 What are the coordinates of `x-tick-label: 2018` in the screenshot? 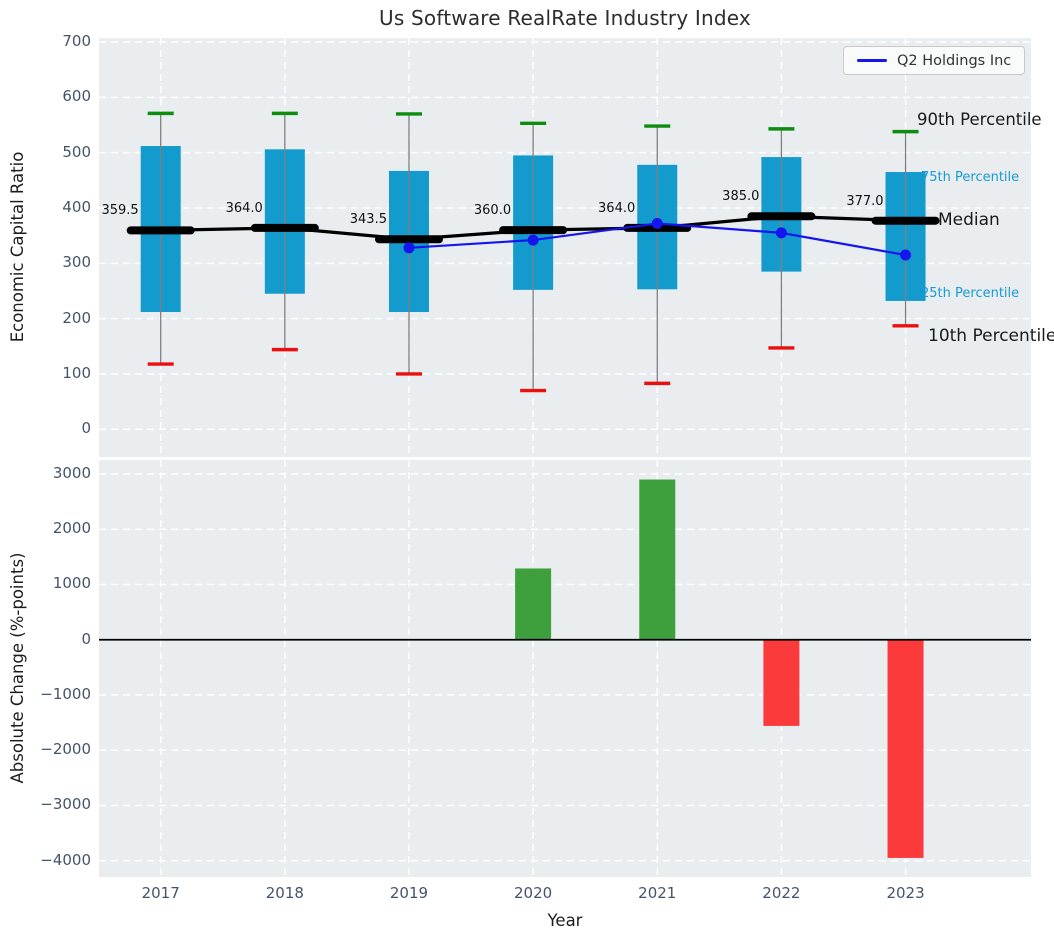 It's located at (284, 893).